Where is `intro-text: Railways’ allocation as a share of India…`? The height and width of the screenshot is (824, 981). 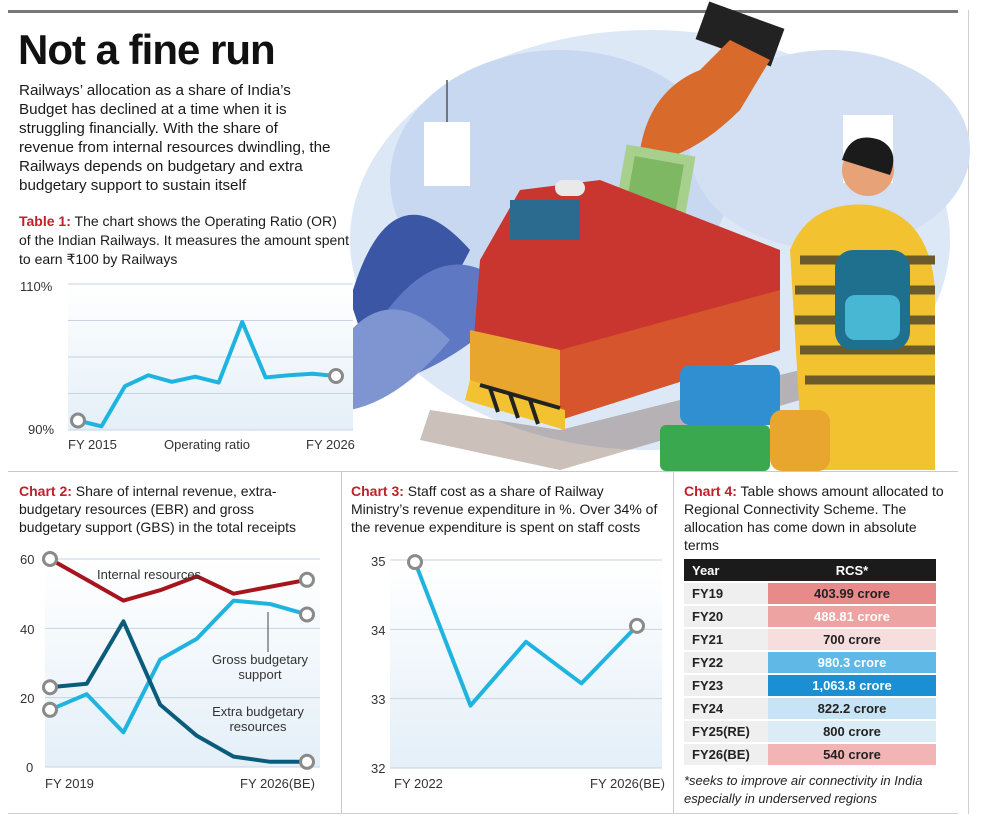 intro-text: Railways’ allocation as a share of India… is located at coordinates (175, 138).